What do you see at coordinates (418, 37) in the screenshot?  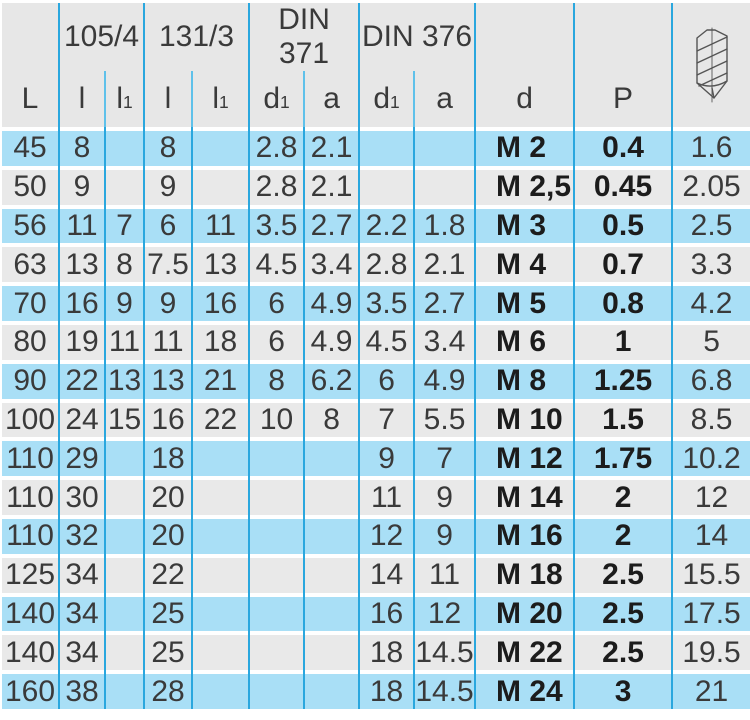 I see `header-group-din-376: DIN 376` at bounding box center [418, 37].